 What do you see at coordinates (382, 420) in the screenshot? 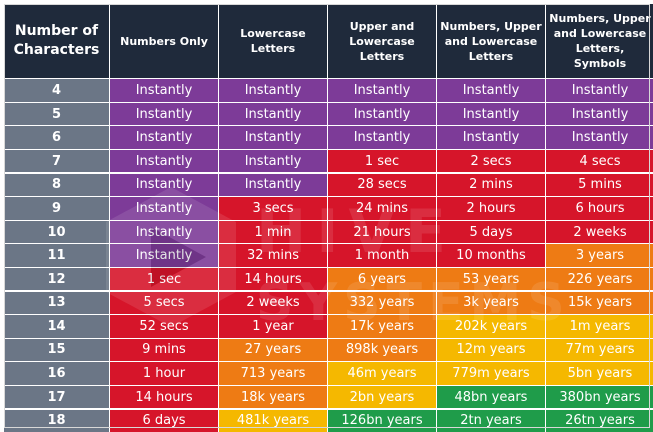
I see `cell-len18-col3: 126bn years` at bounding box center [382, 420].